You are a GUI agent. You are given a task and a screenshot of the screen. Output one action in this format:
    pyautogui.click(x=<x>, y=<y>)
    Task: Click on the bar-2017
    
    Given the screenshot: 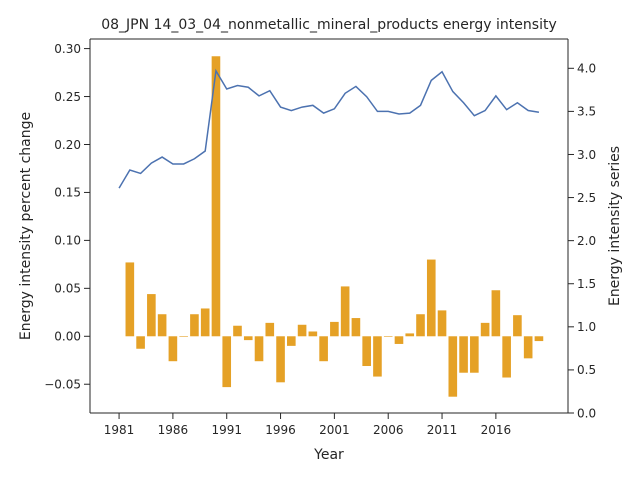 What is the action you would take?
    pyautogui.click(x=506, y=357)
    